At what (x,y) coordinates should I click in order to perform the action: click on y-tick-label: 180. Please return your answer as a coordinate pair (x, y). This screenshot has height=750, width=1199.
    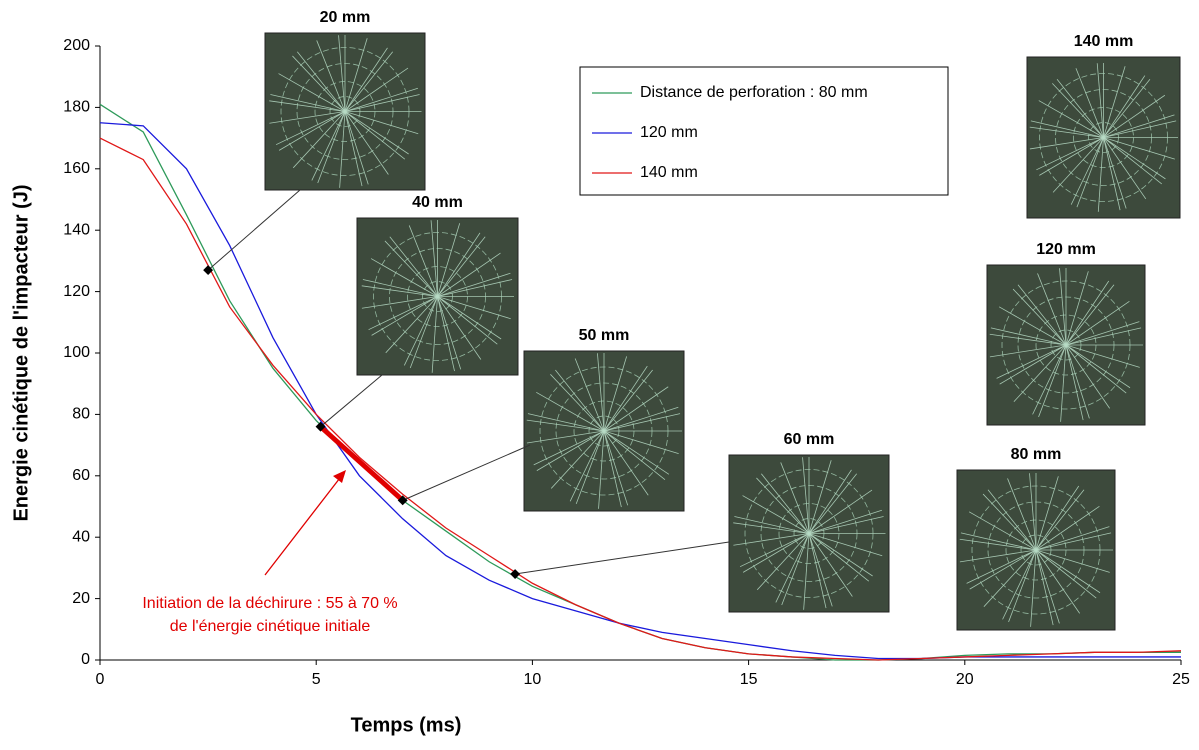
    Looking at the image, I should click on (76, 107).